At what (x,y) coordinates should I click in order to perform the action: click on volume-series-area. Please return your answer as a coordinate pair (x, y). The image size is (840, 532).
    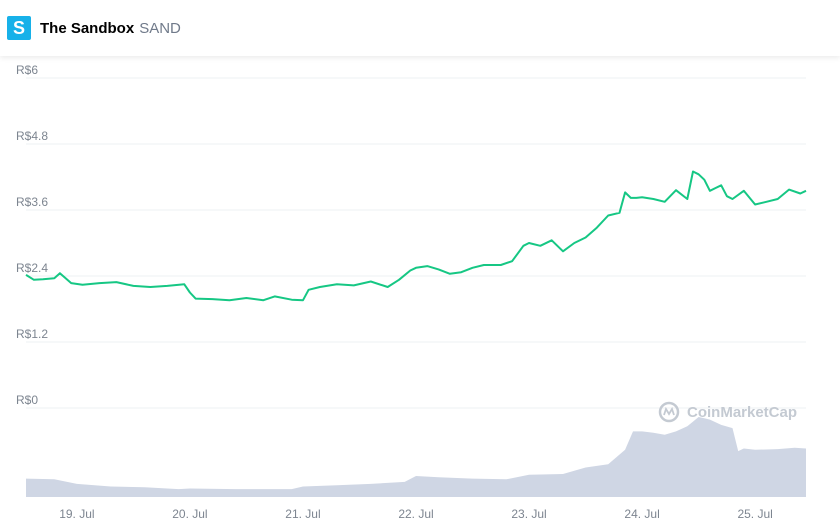
    Looking at the image, I should click on (416, 457).